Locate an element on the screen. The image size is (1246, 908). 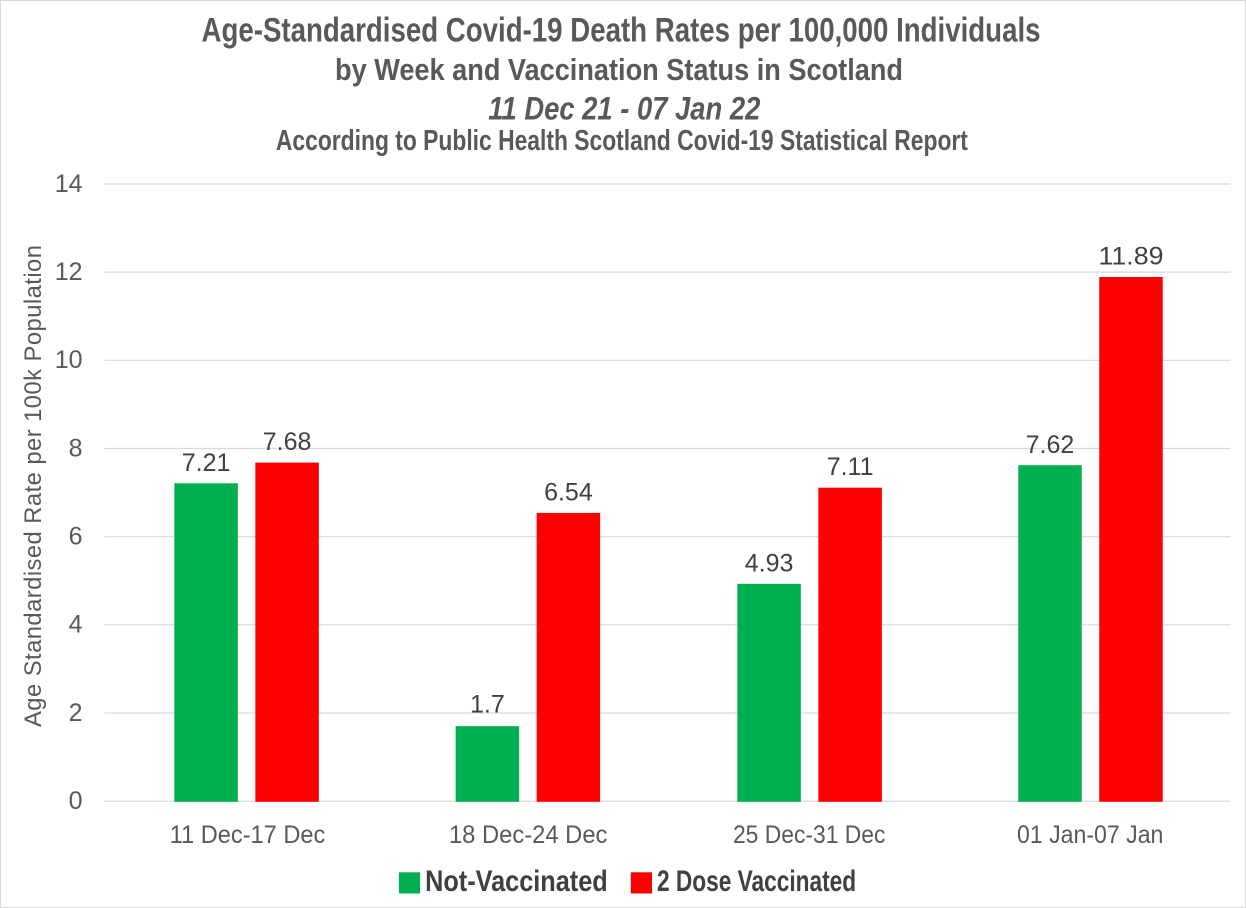
svg-text: 6 is located at coordinates (76, 537).